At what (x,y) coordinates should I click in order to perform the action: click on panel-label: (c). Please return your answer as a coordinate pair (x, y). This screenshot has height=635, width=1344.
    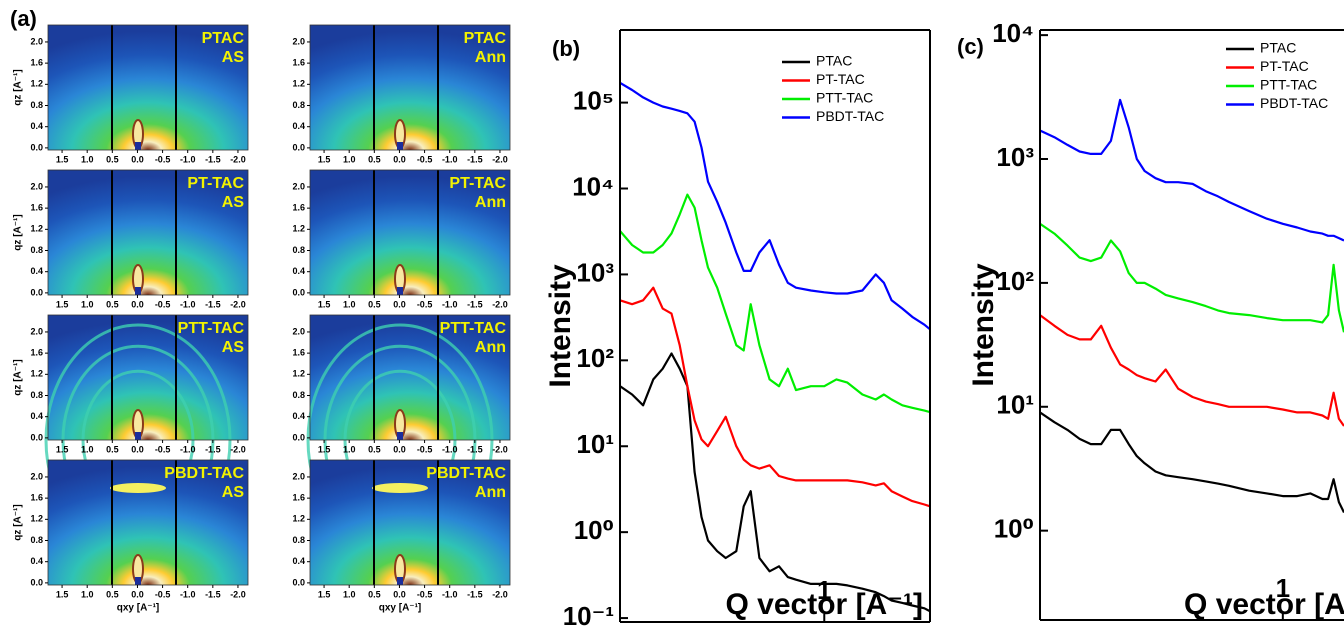
    Looking at the image, I should click on (970, 46).